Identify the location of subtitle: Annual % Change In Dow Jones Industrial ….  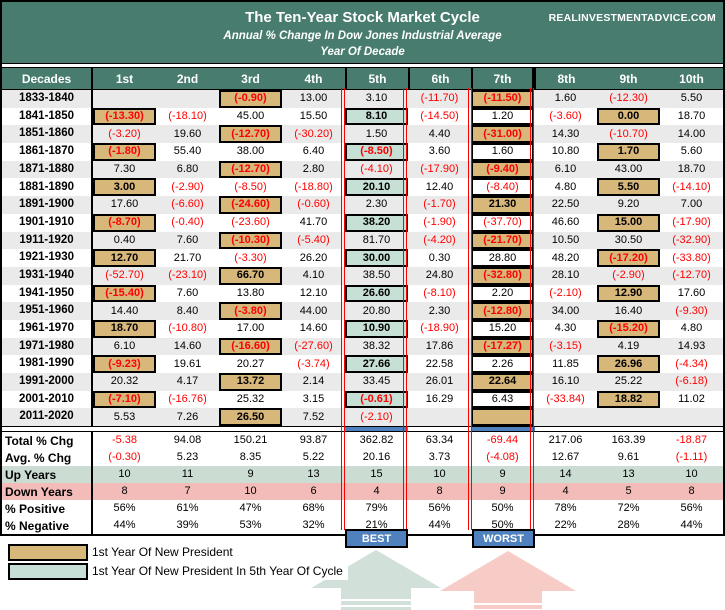
(362, 36).